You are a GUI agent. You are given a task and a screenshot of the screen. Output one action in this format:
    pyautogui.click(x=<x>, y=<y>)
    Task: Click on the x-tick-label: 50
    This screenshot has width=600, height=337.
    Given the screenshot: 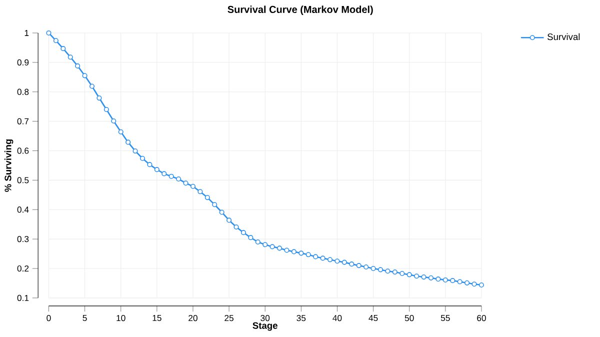 What is the action you would take?
    pyautogui.click(x=409, y=318)
    